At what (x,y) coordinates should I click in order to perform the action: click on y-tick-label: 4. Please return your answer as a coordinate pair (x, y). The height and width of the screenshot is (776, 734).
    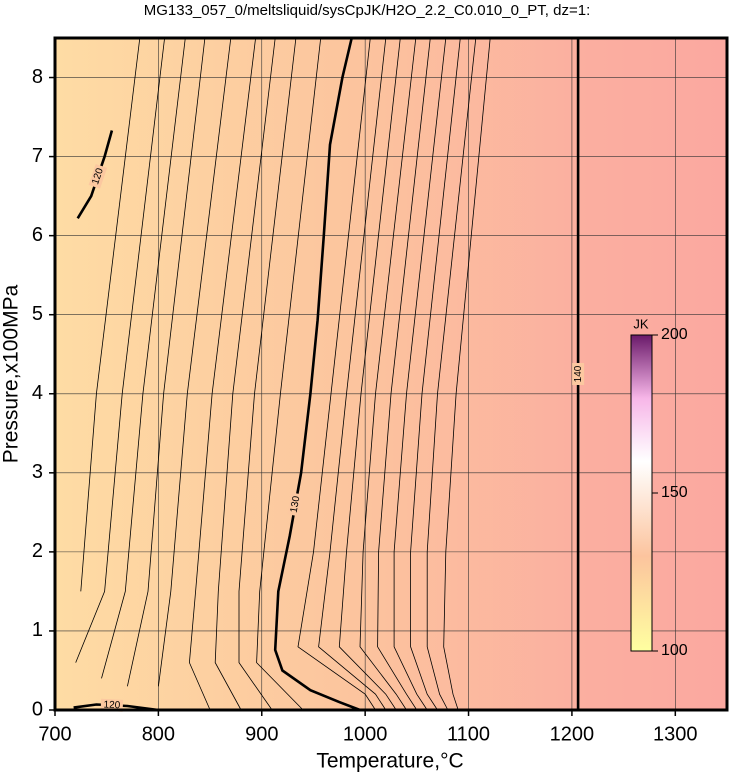
    Looking at the image, I should click on (37, 393).